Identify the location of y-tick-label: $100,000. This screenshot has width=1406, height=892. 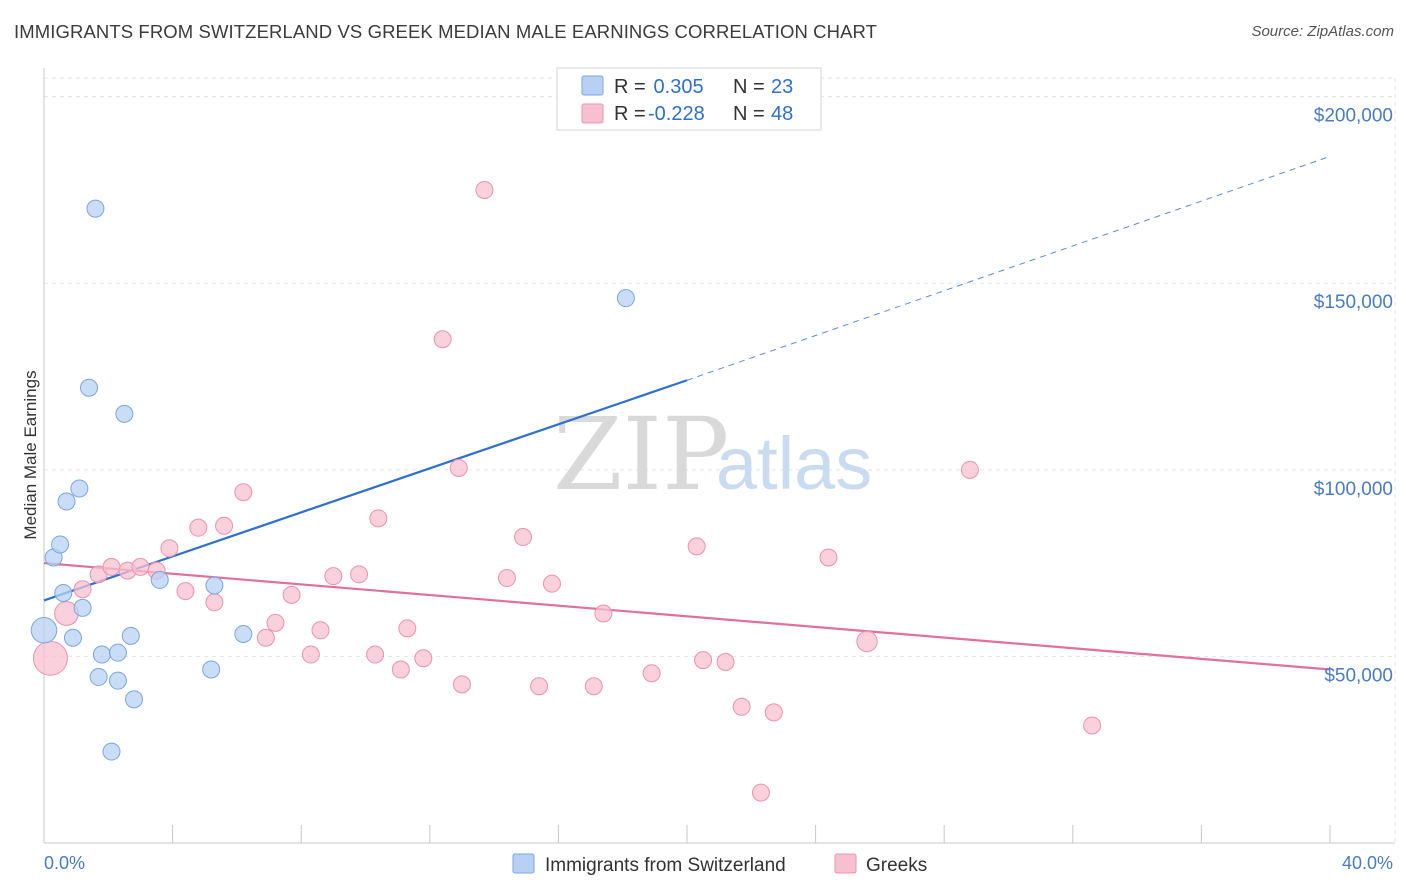
(1353, 489).